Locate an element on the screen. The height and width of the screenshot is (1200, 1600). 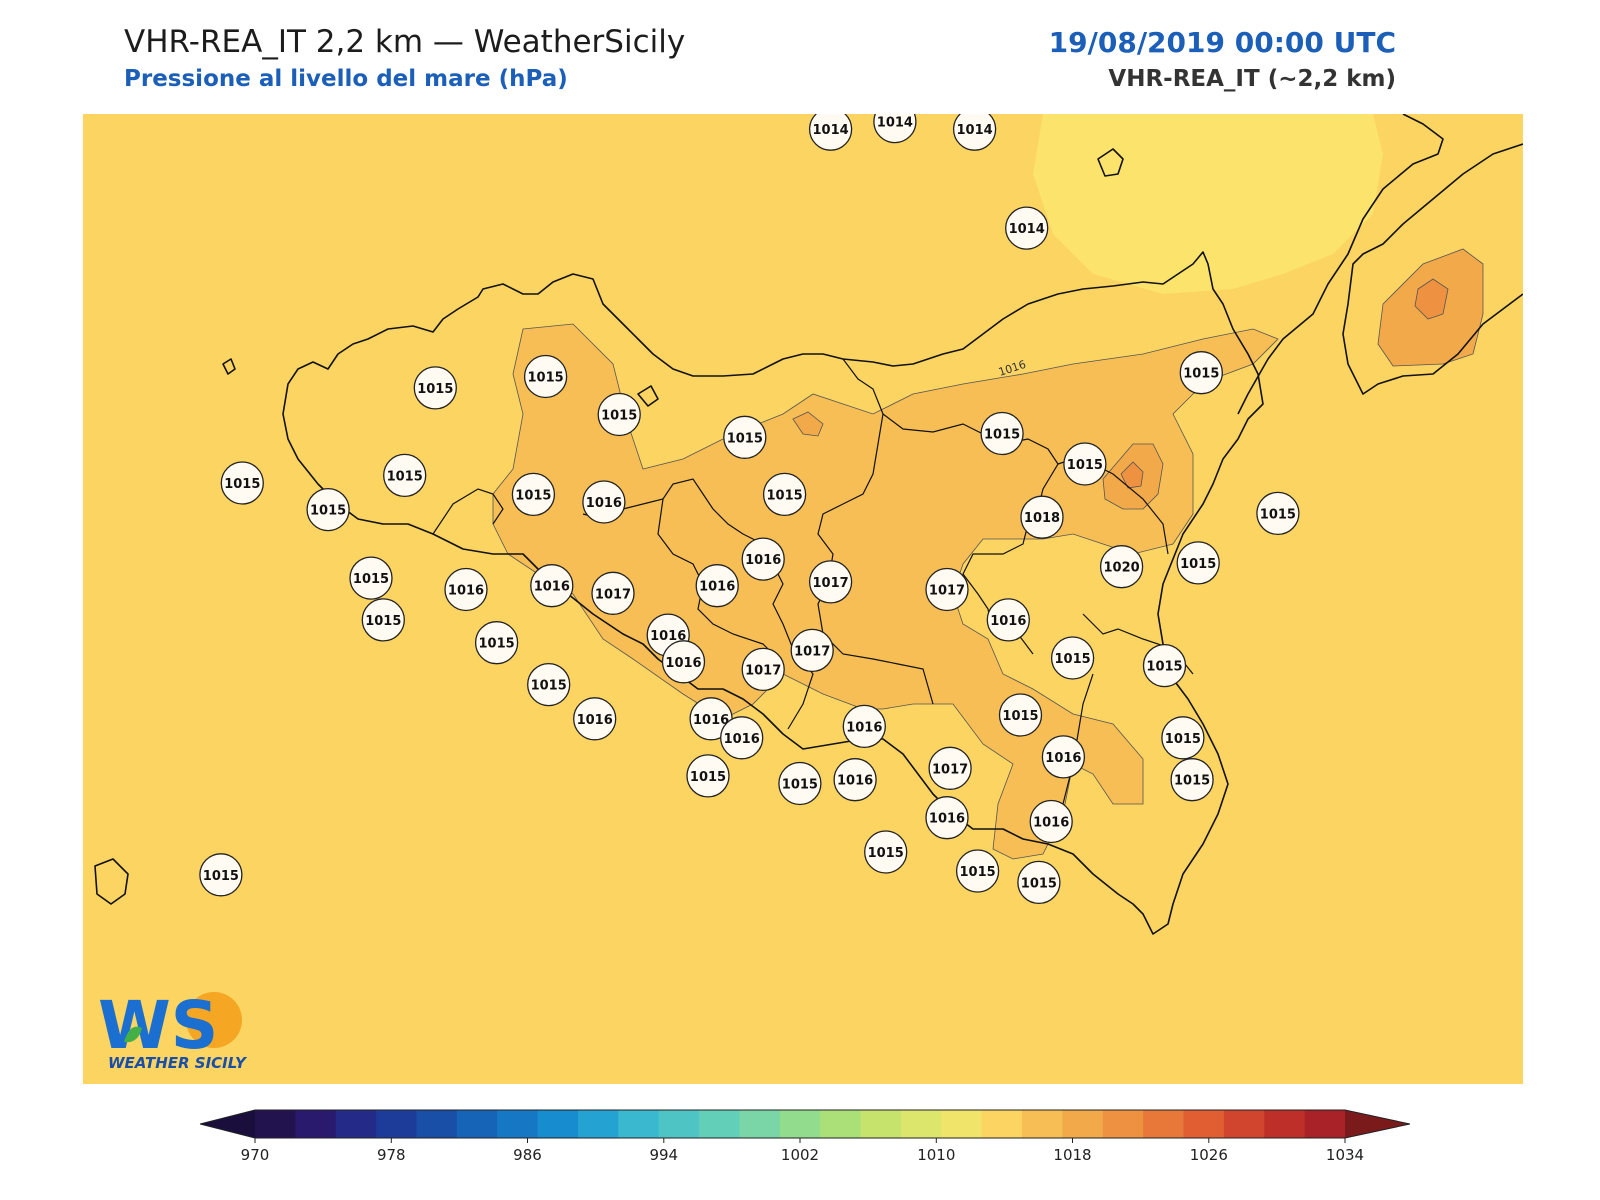
colorbar-tick-label: 994 is located at coordinates (663, 1155).